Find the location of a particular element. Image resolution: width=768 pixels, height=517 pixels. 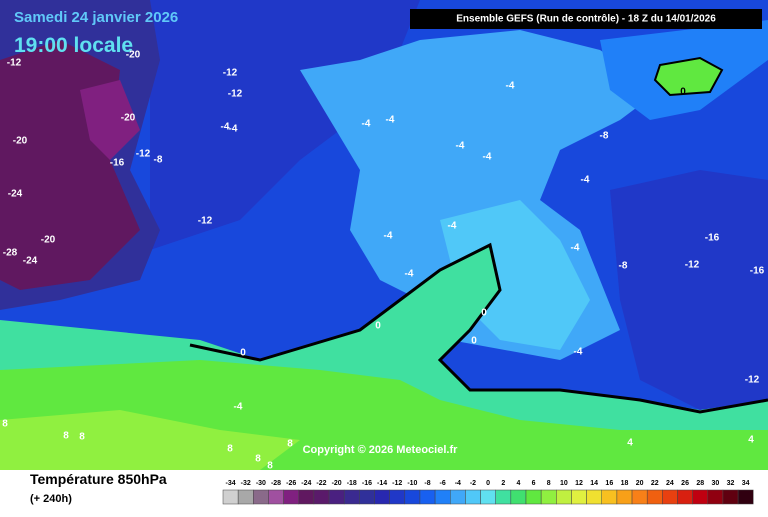

scale-label: 22 is located at coordinates (655, 483).